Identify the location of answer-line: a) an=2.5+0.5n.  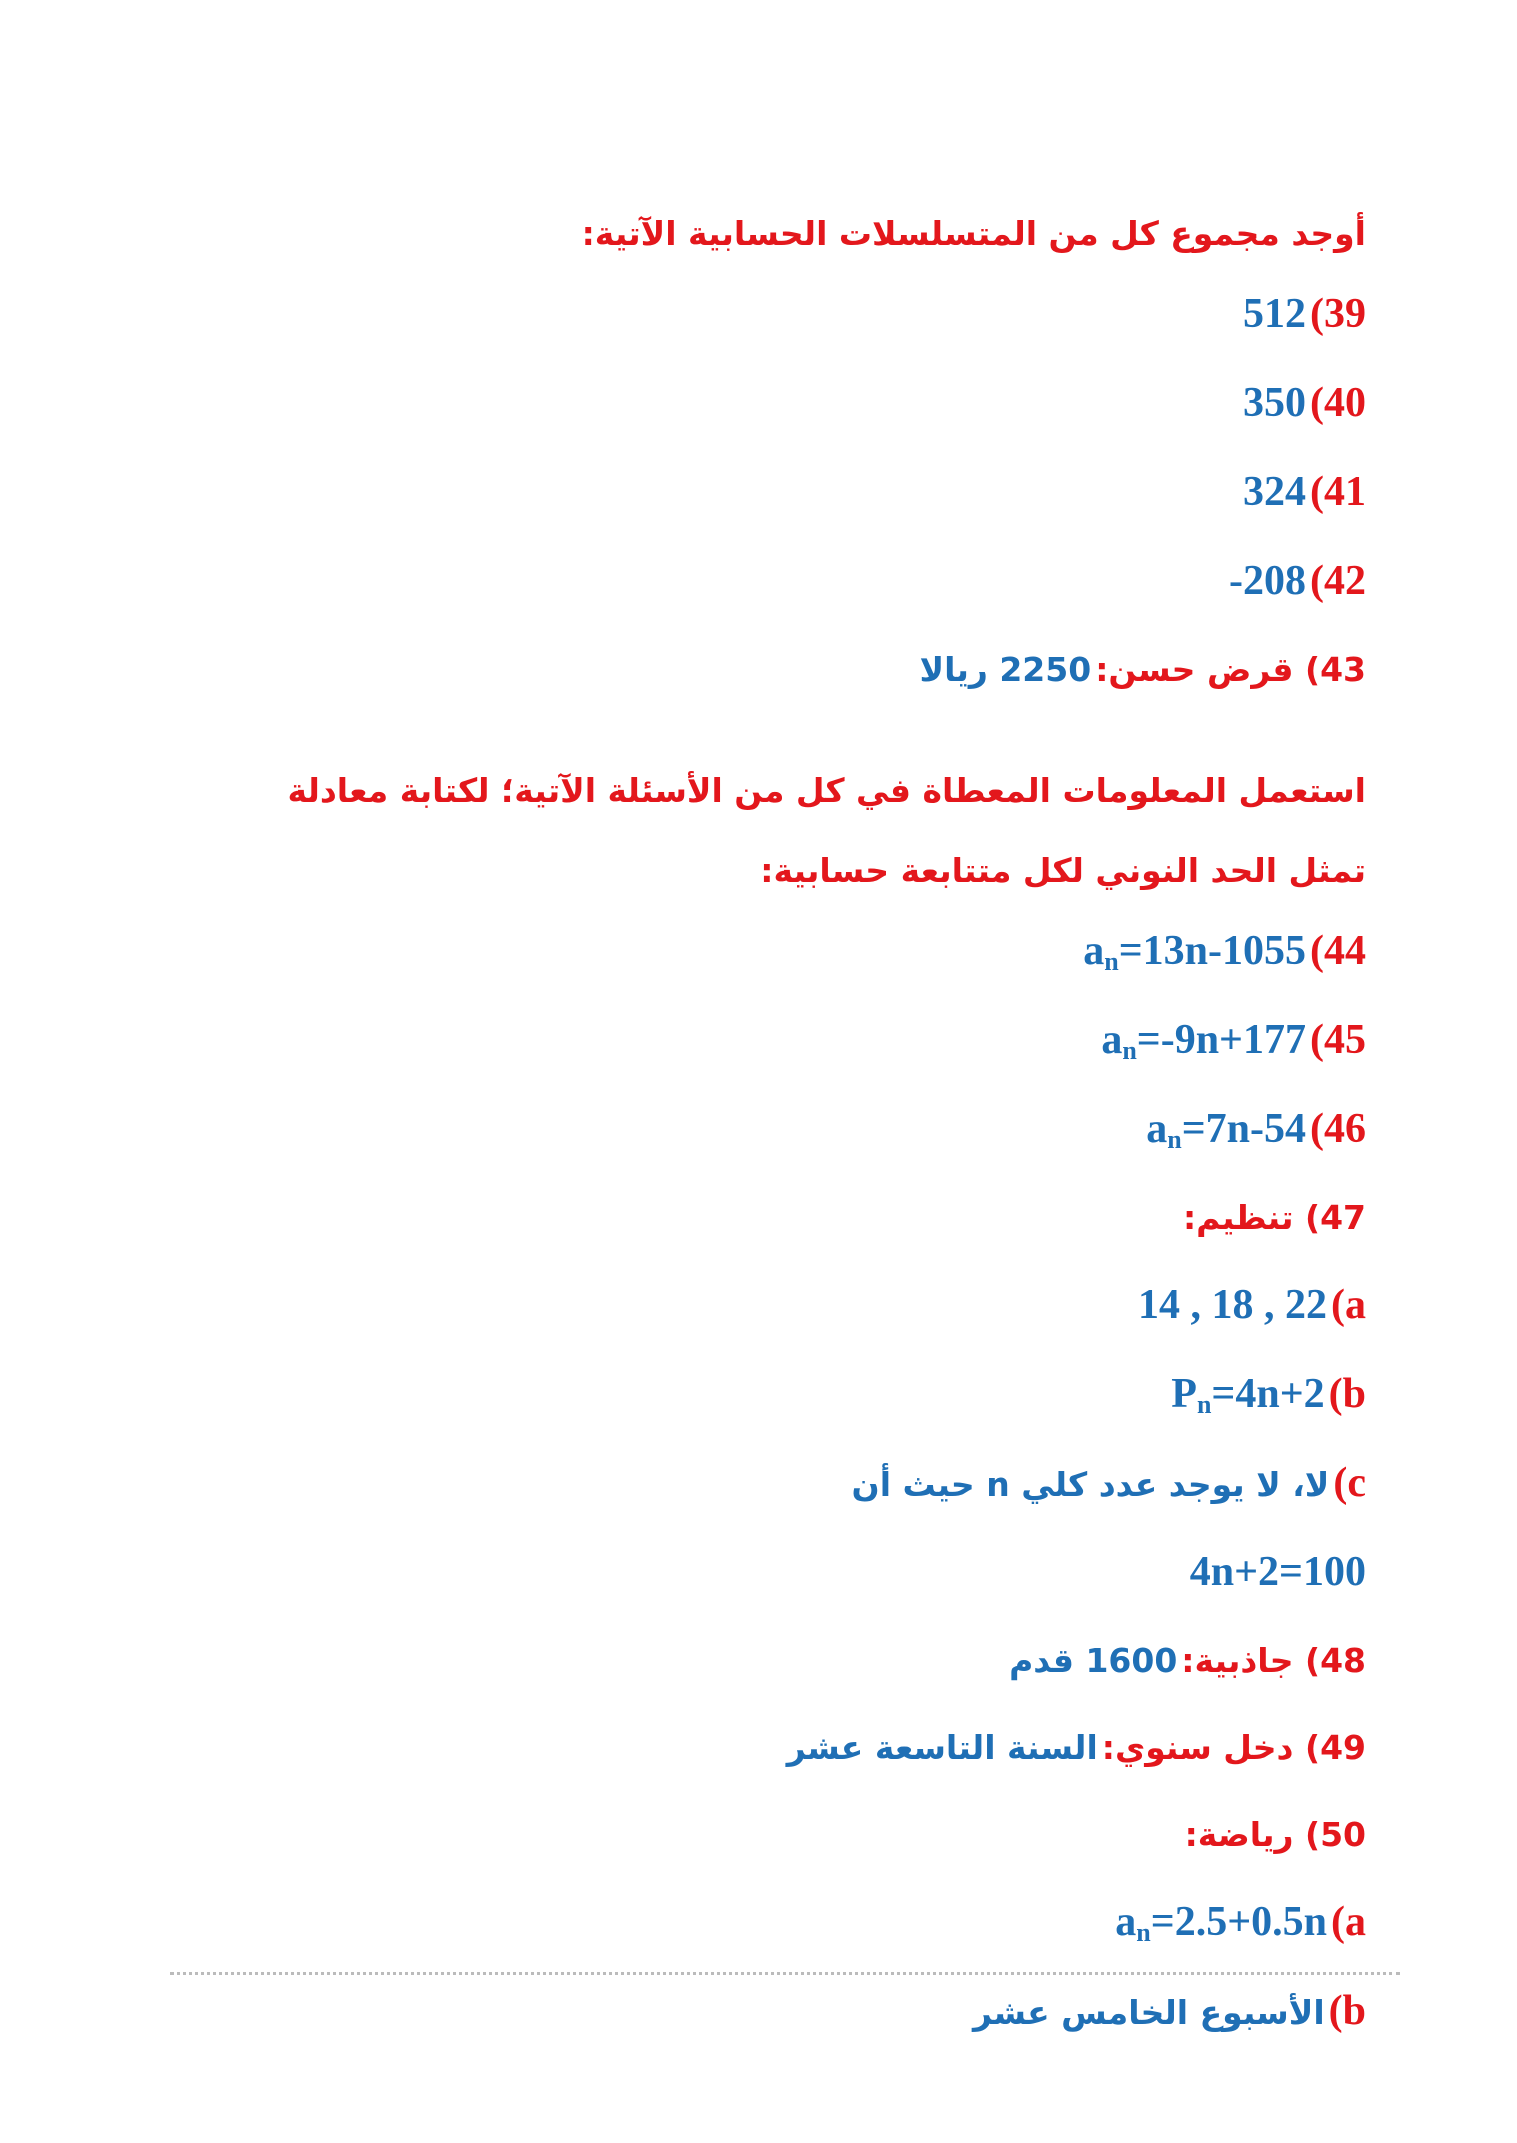
(806, 1926).